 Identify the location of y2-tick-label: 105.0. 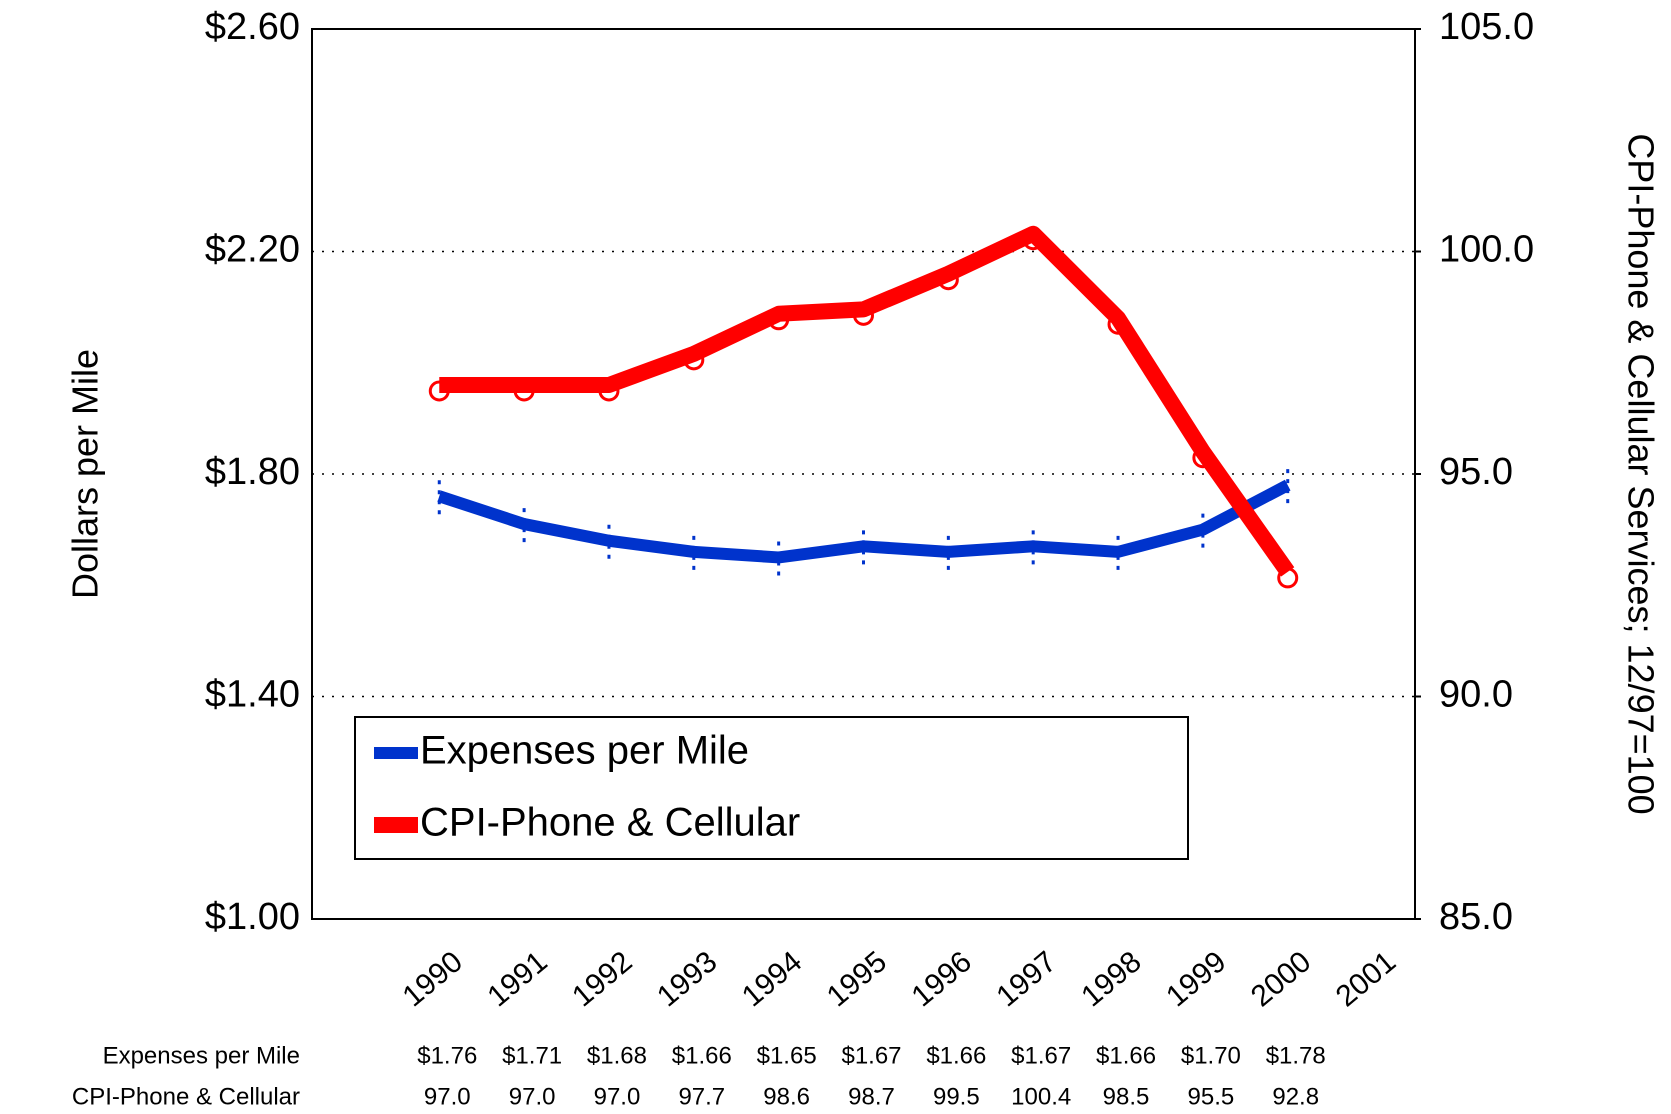
(1486, 27).